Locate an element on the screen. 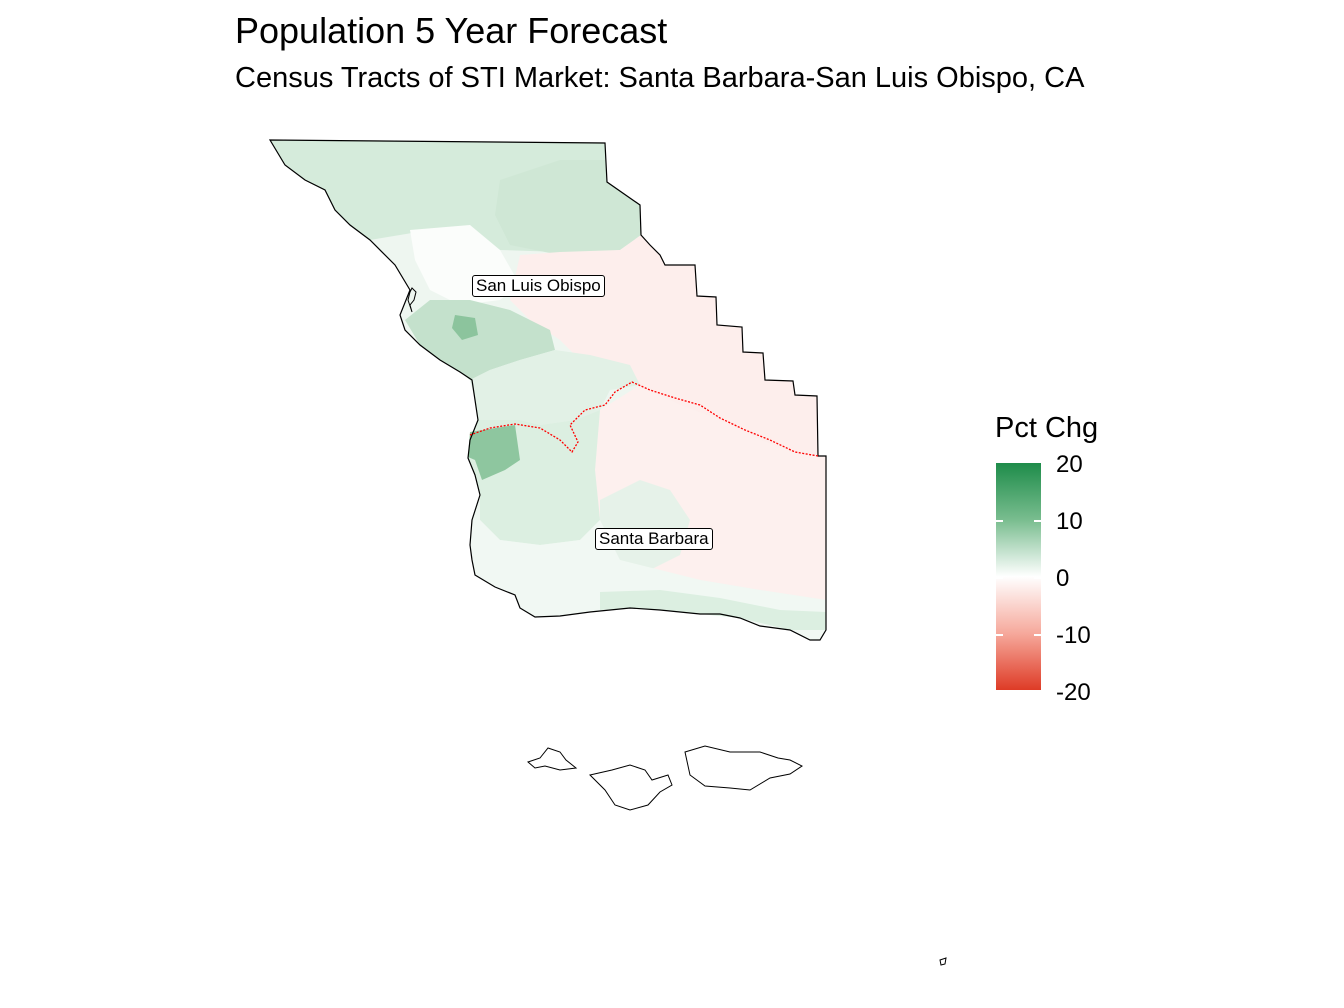 This screenshot has height=1008, width=1344. slo-coastal-tracts is located at coordinates (480, 340).